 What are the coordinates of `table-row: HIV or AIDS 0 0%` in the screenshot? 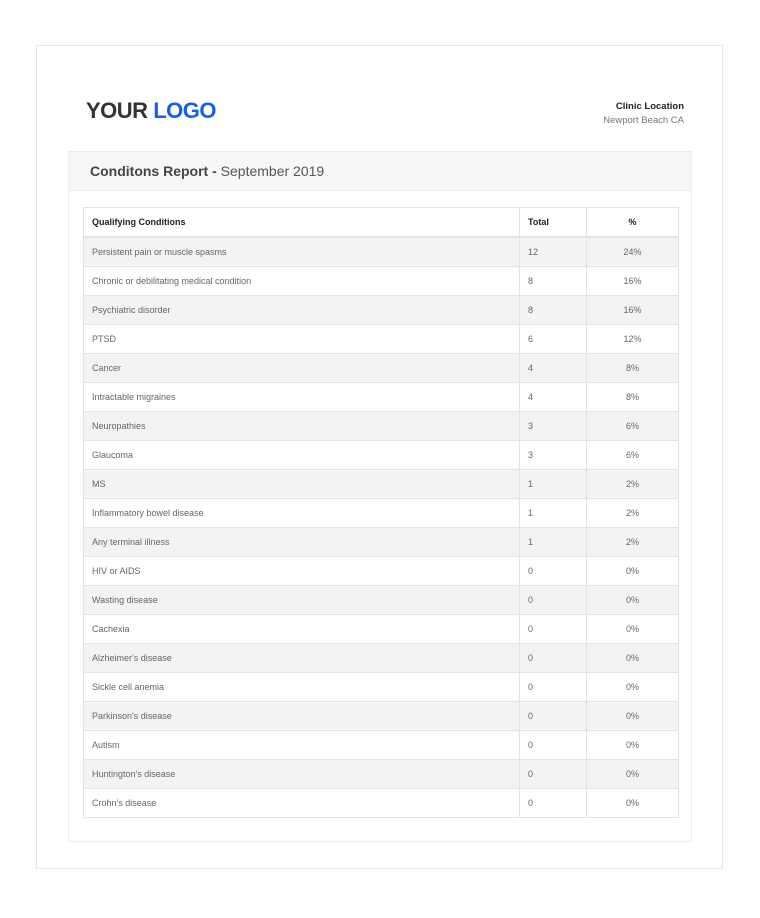 It's located at (381, 571).